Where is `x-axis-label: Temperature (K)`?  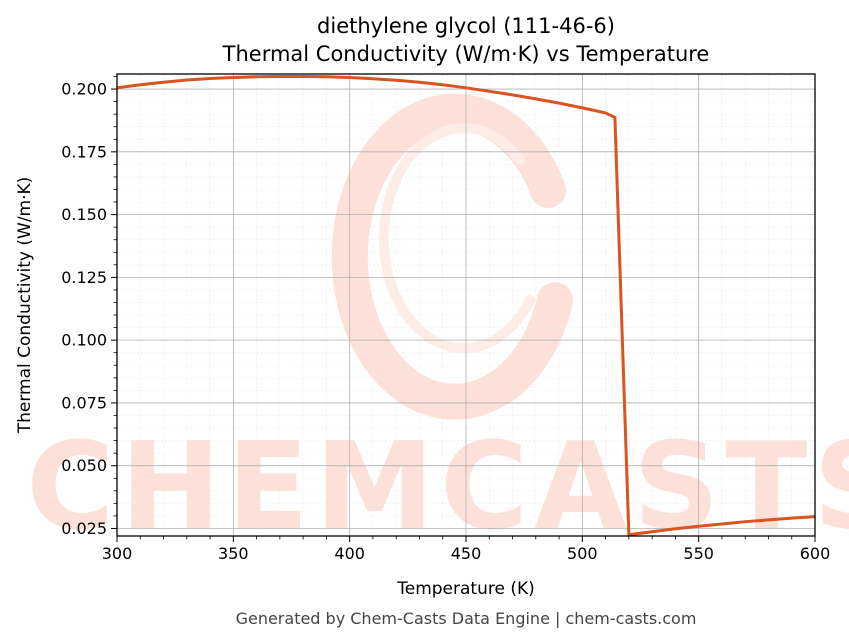 x-axis-label: Temperature (K) is located at coordinates (465, 589).